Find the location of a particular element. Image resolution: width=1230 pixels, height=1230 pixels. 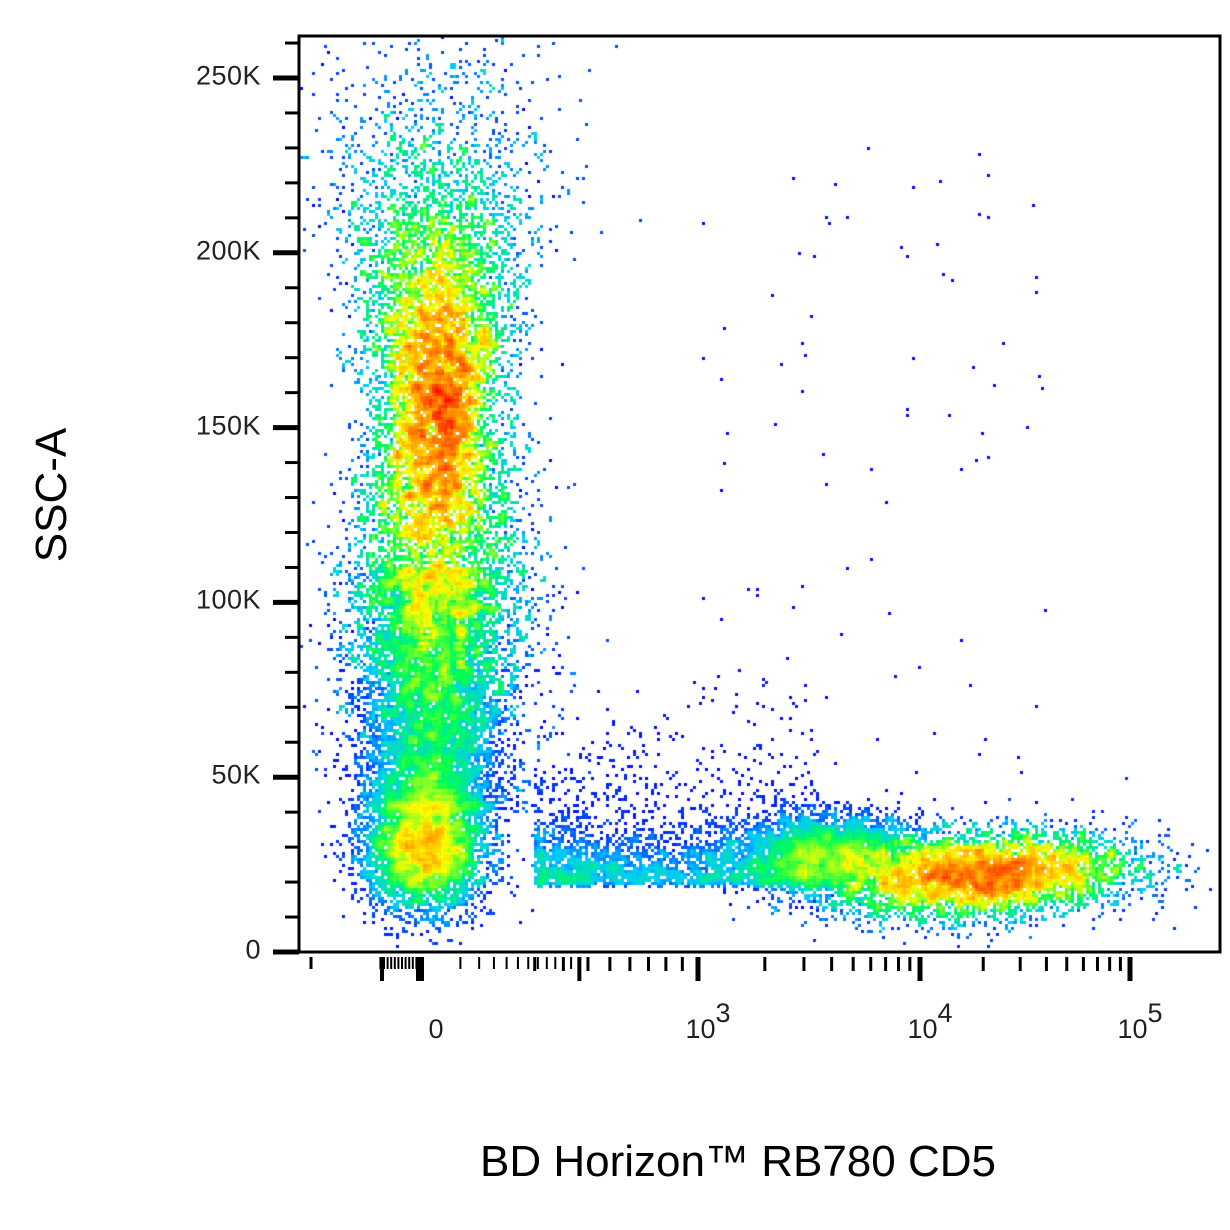

y-tick-label: 150K is located at coordinates (228, 425).